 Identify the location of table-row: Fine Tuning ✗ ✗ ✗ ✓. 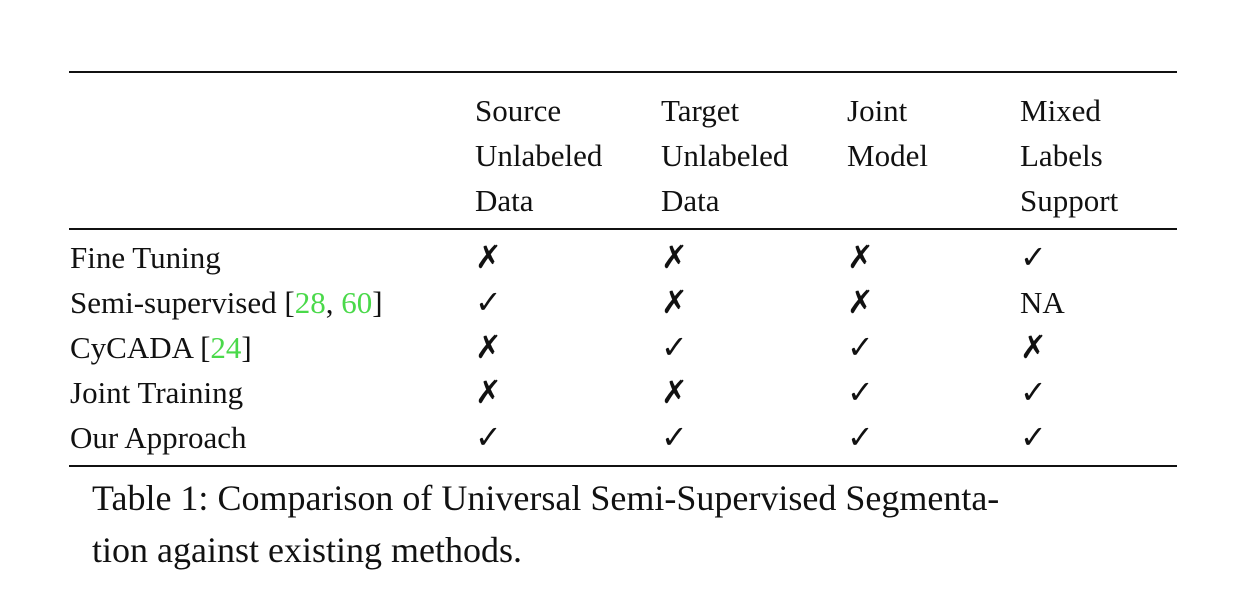
(624, 257).